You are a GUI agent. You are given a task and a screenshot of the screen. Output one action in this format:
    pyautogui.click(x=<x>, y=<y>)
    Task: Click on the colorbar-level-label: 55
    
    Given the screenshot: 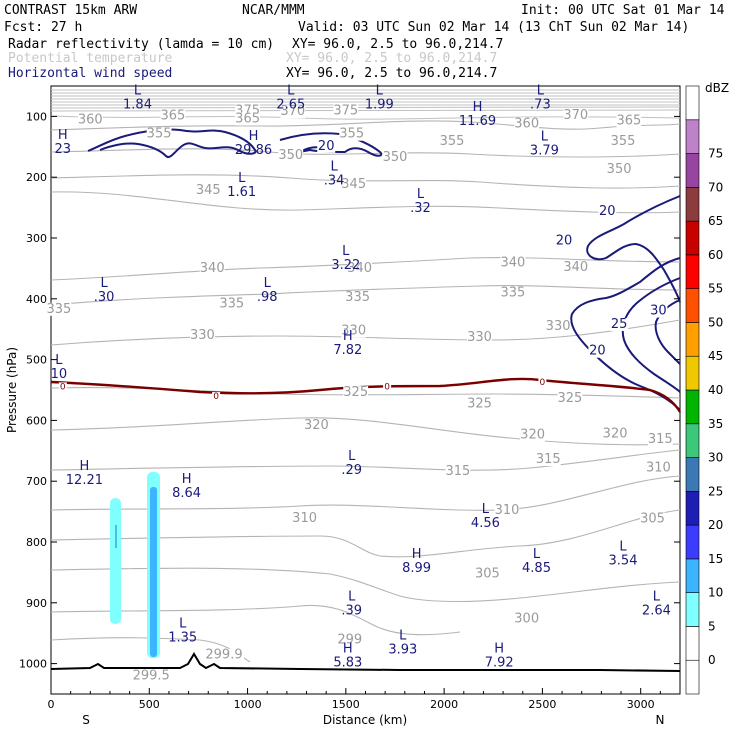 What is the action you would take?
    pyautogui.click(x=715, y=289)
    